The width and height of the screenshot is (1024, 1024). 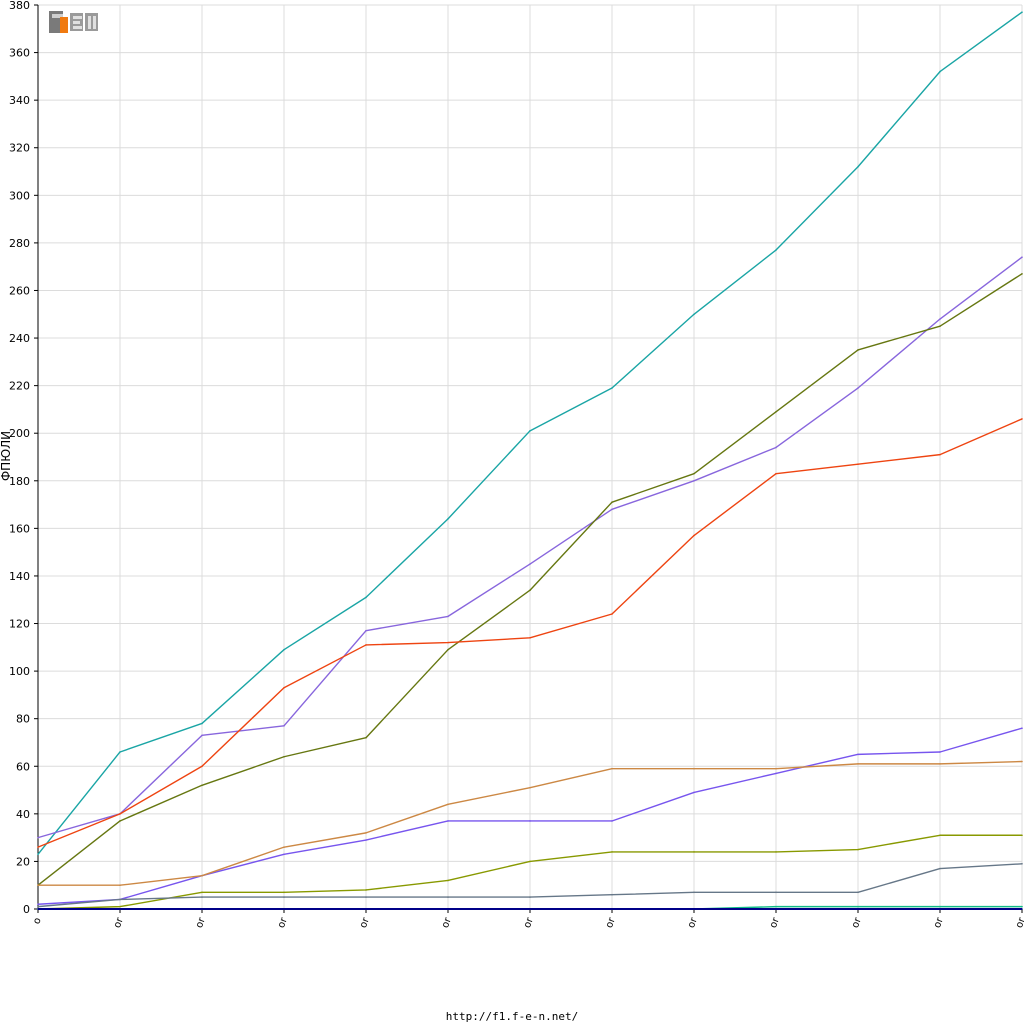 I want to click on footer-url: http://f1.f-e-n.net/, so click(x=512, y=1016).